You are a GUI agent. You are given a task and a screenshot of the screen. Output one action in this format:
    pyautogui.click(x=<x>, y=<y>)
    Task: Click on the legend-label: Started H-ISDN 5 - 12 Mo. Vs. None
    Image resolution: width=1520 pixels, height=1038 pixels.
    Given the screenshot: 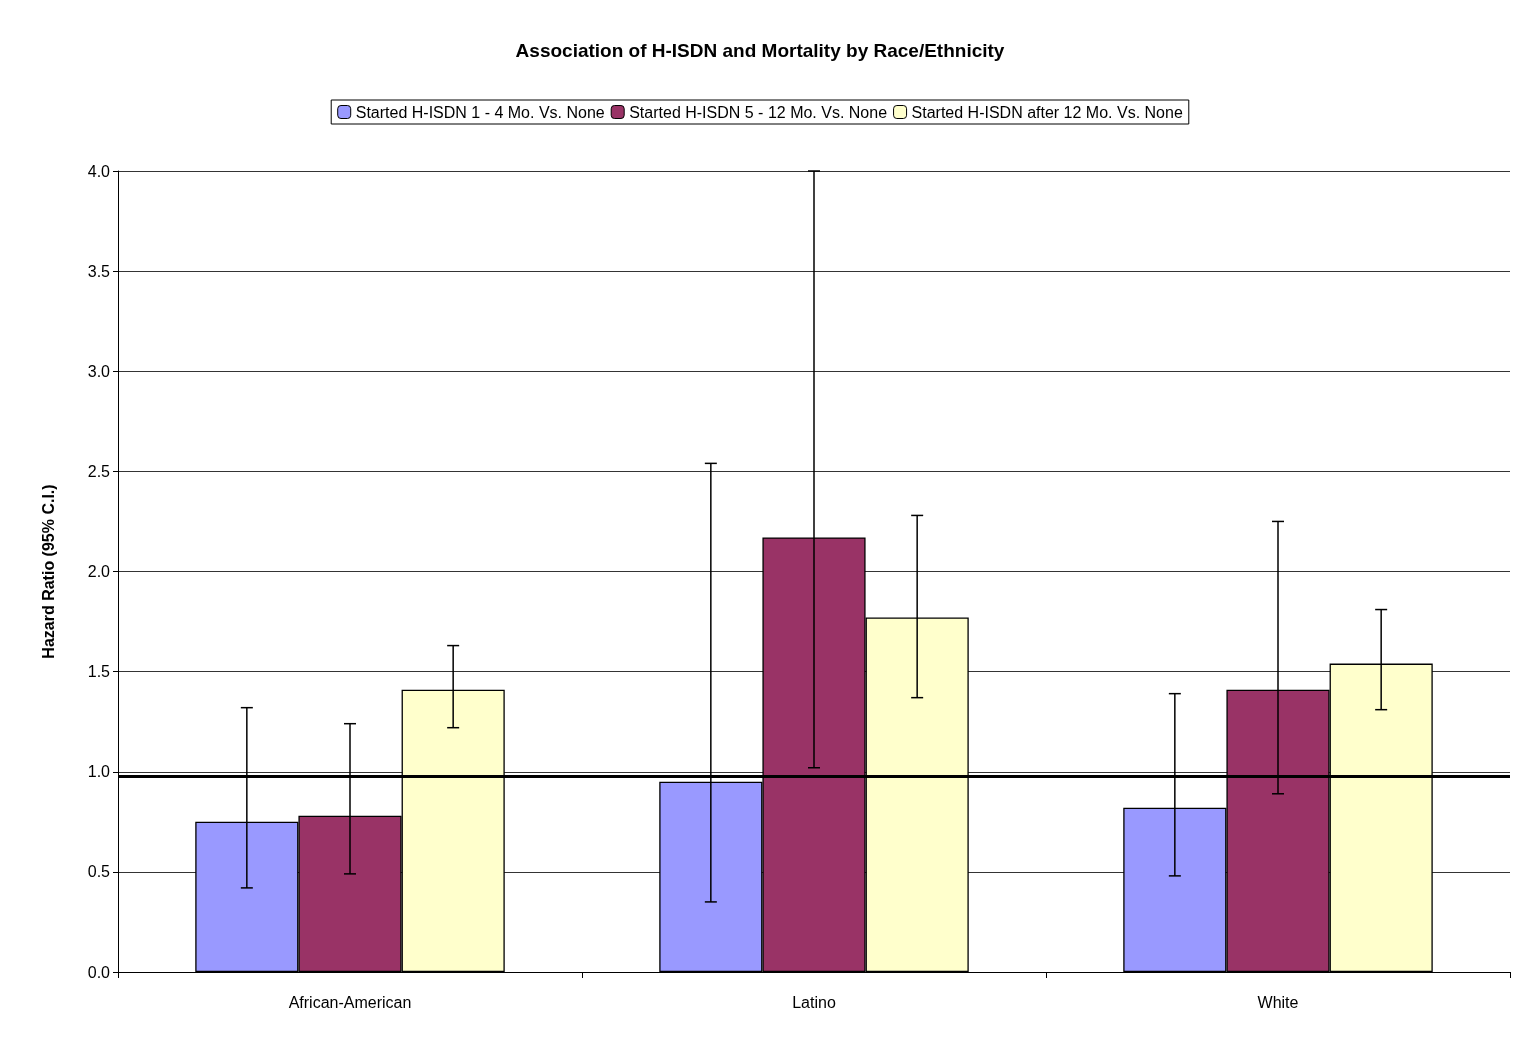 What is the action you would take?
    pyautogui.click(x=758, y=112)
    